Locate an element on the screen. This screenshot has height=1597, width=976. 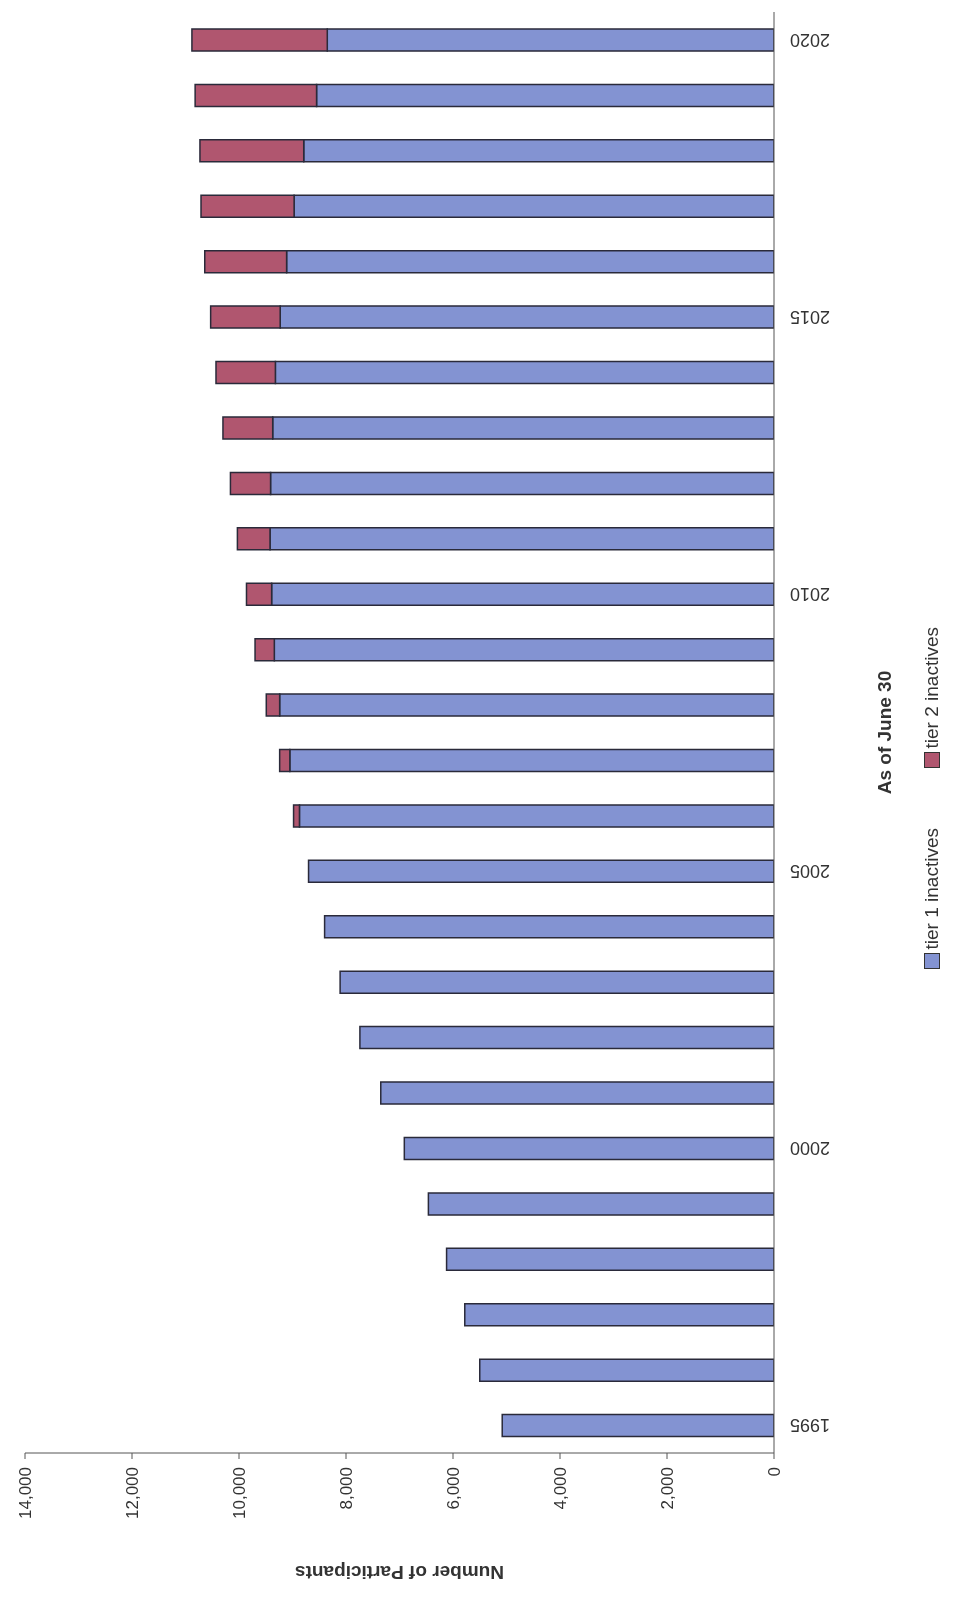
y-tick-label: 1995 is located at coordinates (810, 1425).